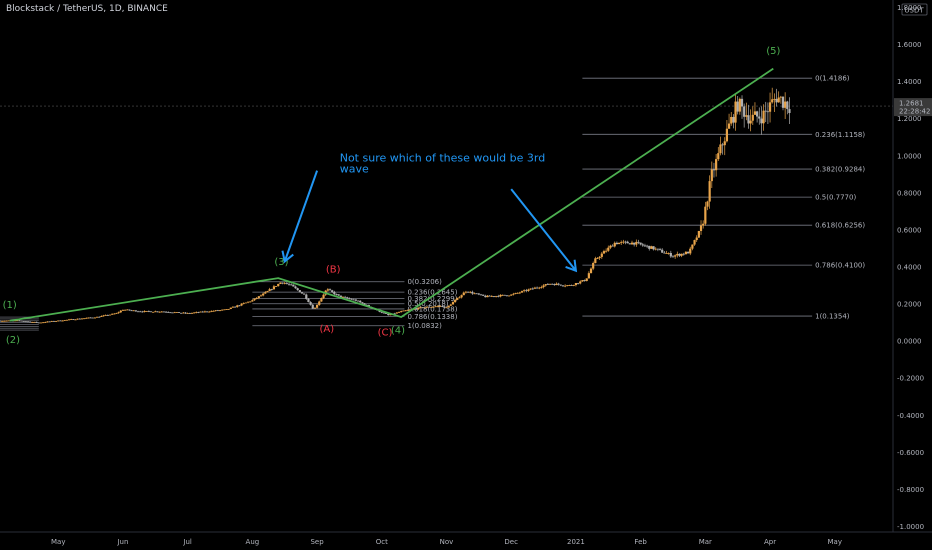 The image size is (932, 550). Describe the element at coordinates (432, 299) in the screenshot. I see `fib-small-level-label: 0.382(0.2299)` at that location.